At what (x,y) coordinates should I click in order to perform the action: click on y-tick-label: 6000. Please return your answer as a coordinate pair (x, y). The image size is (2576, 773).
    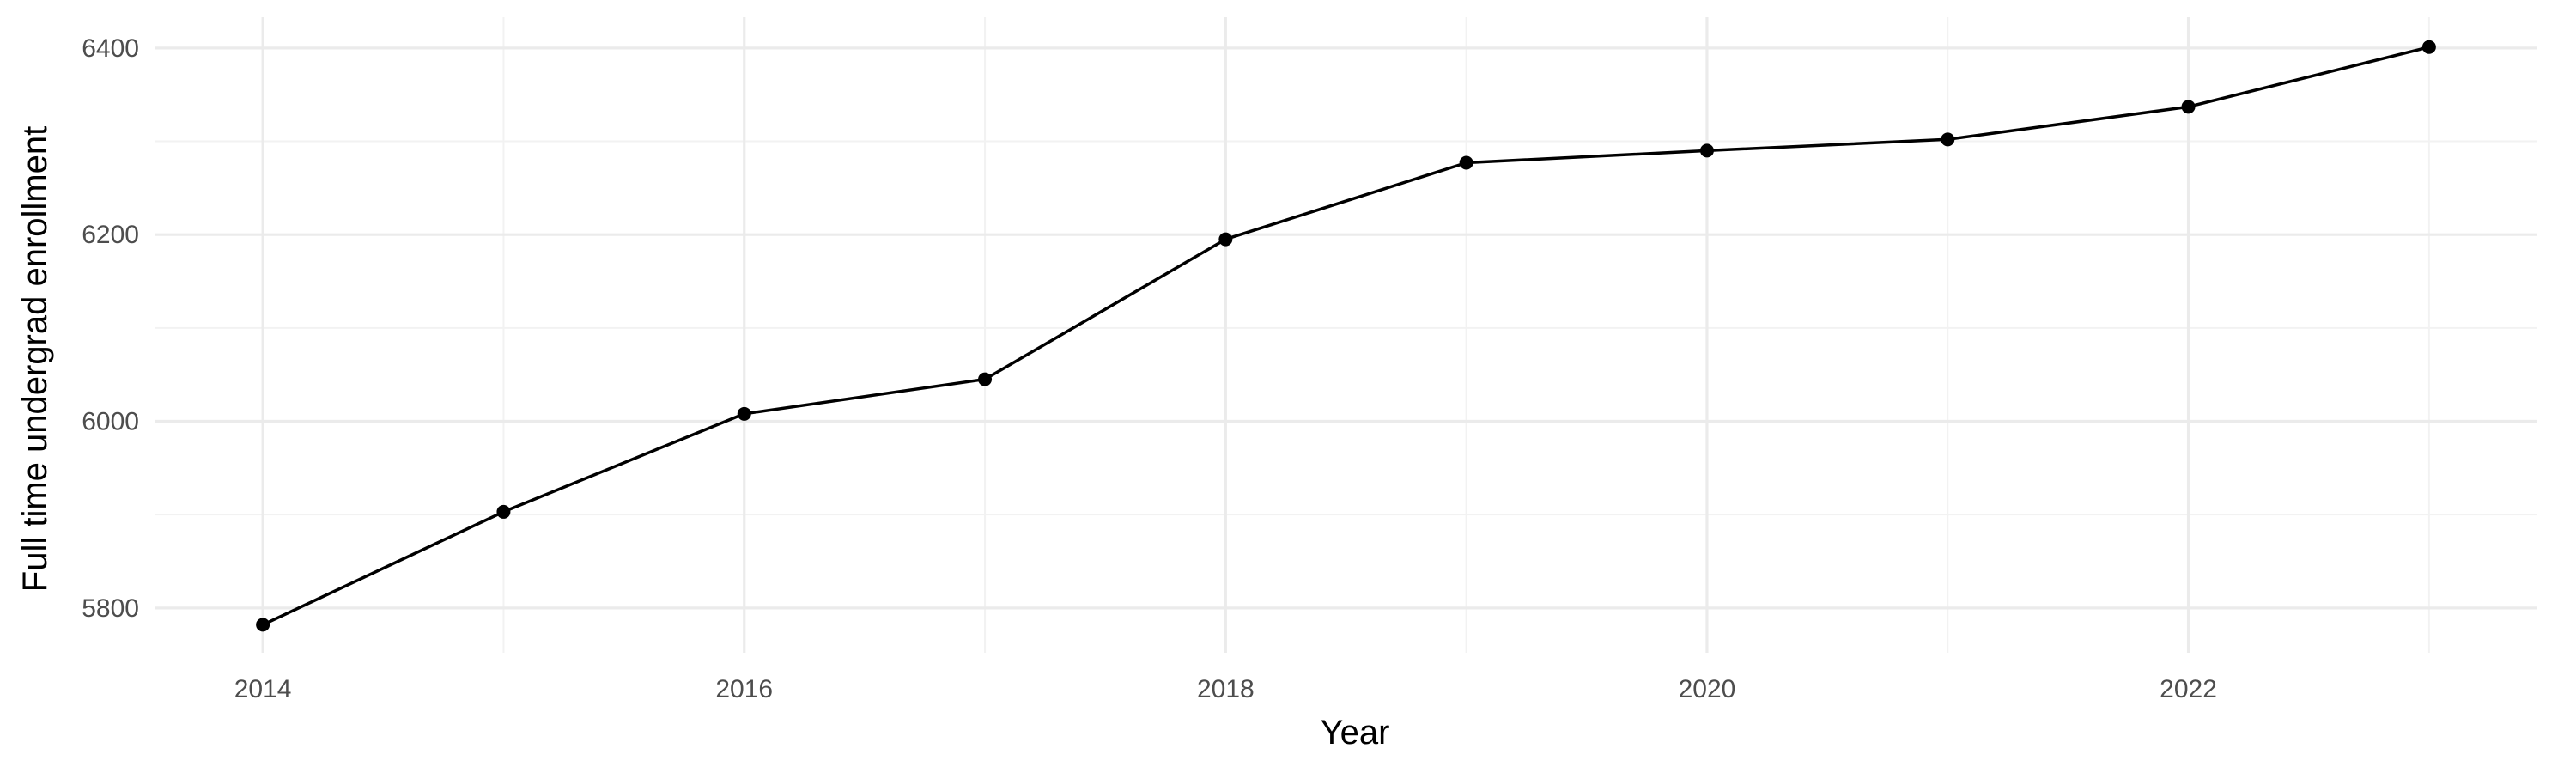
    Looking at the image, I should click on (111, 422).